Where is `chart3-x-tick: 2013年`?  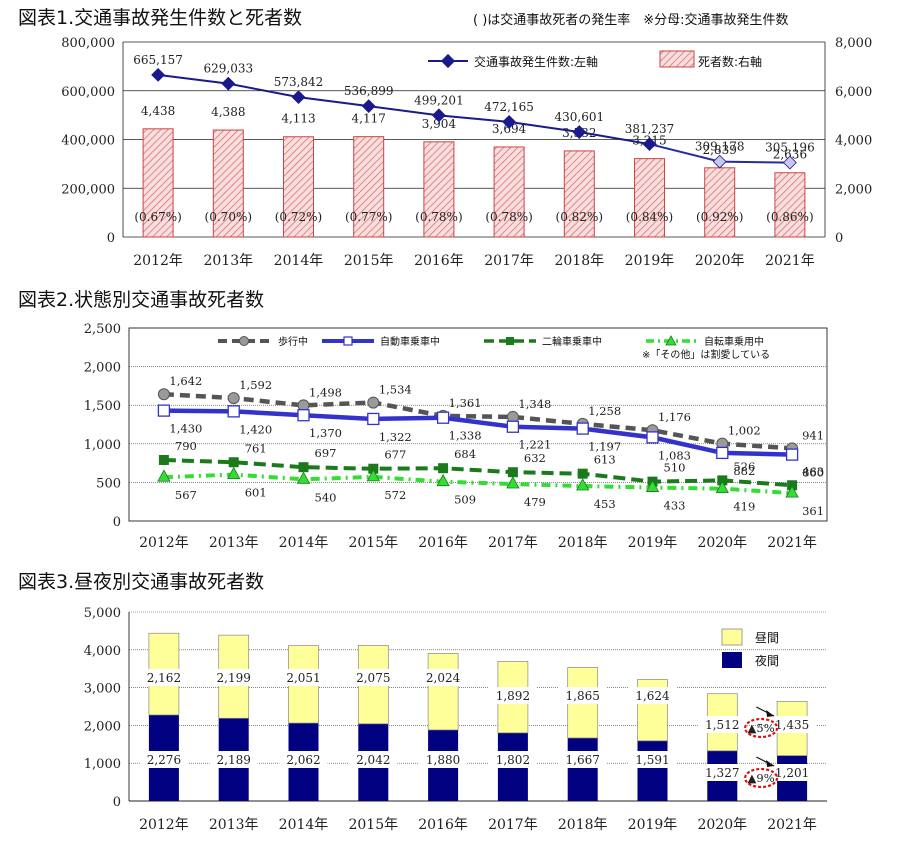 chart3-x-tick: 2013年 is located at coordinates (234, 825).